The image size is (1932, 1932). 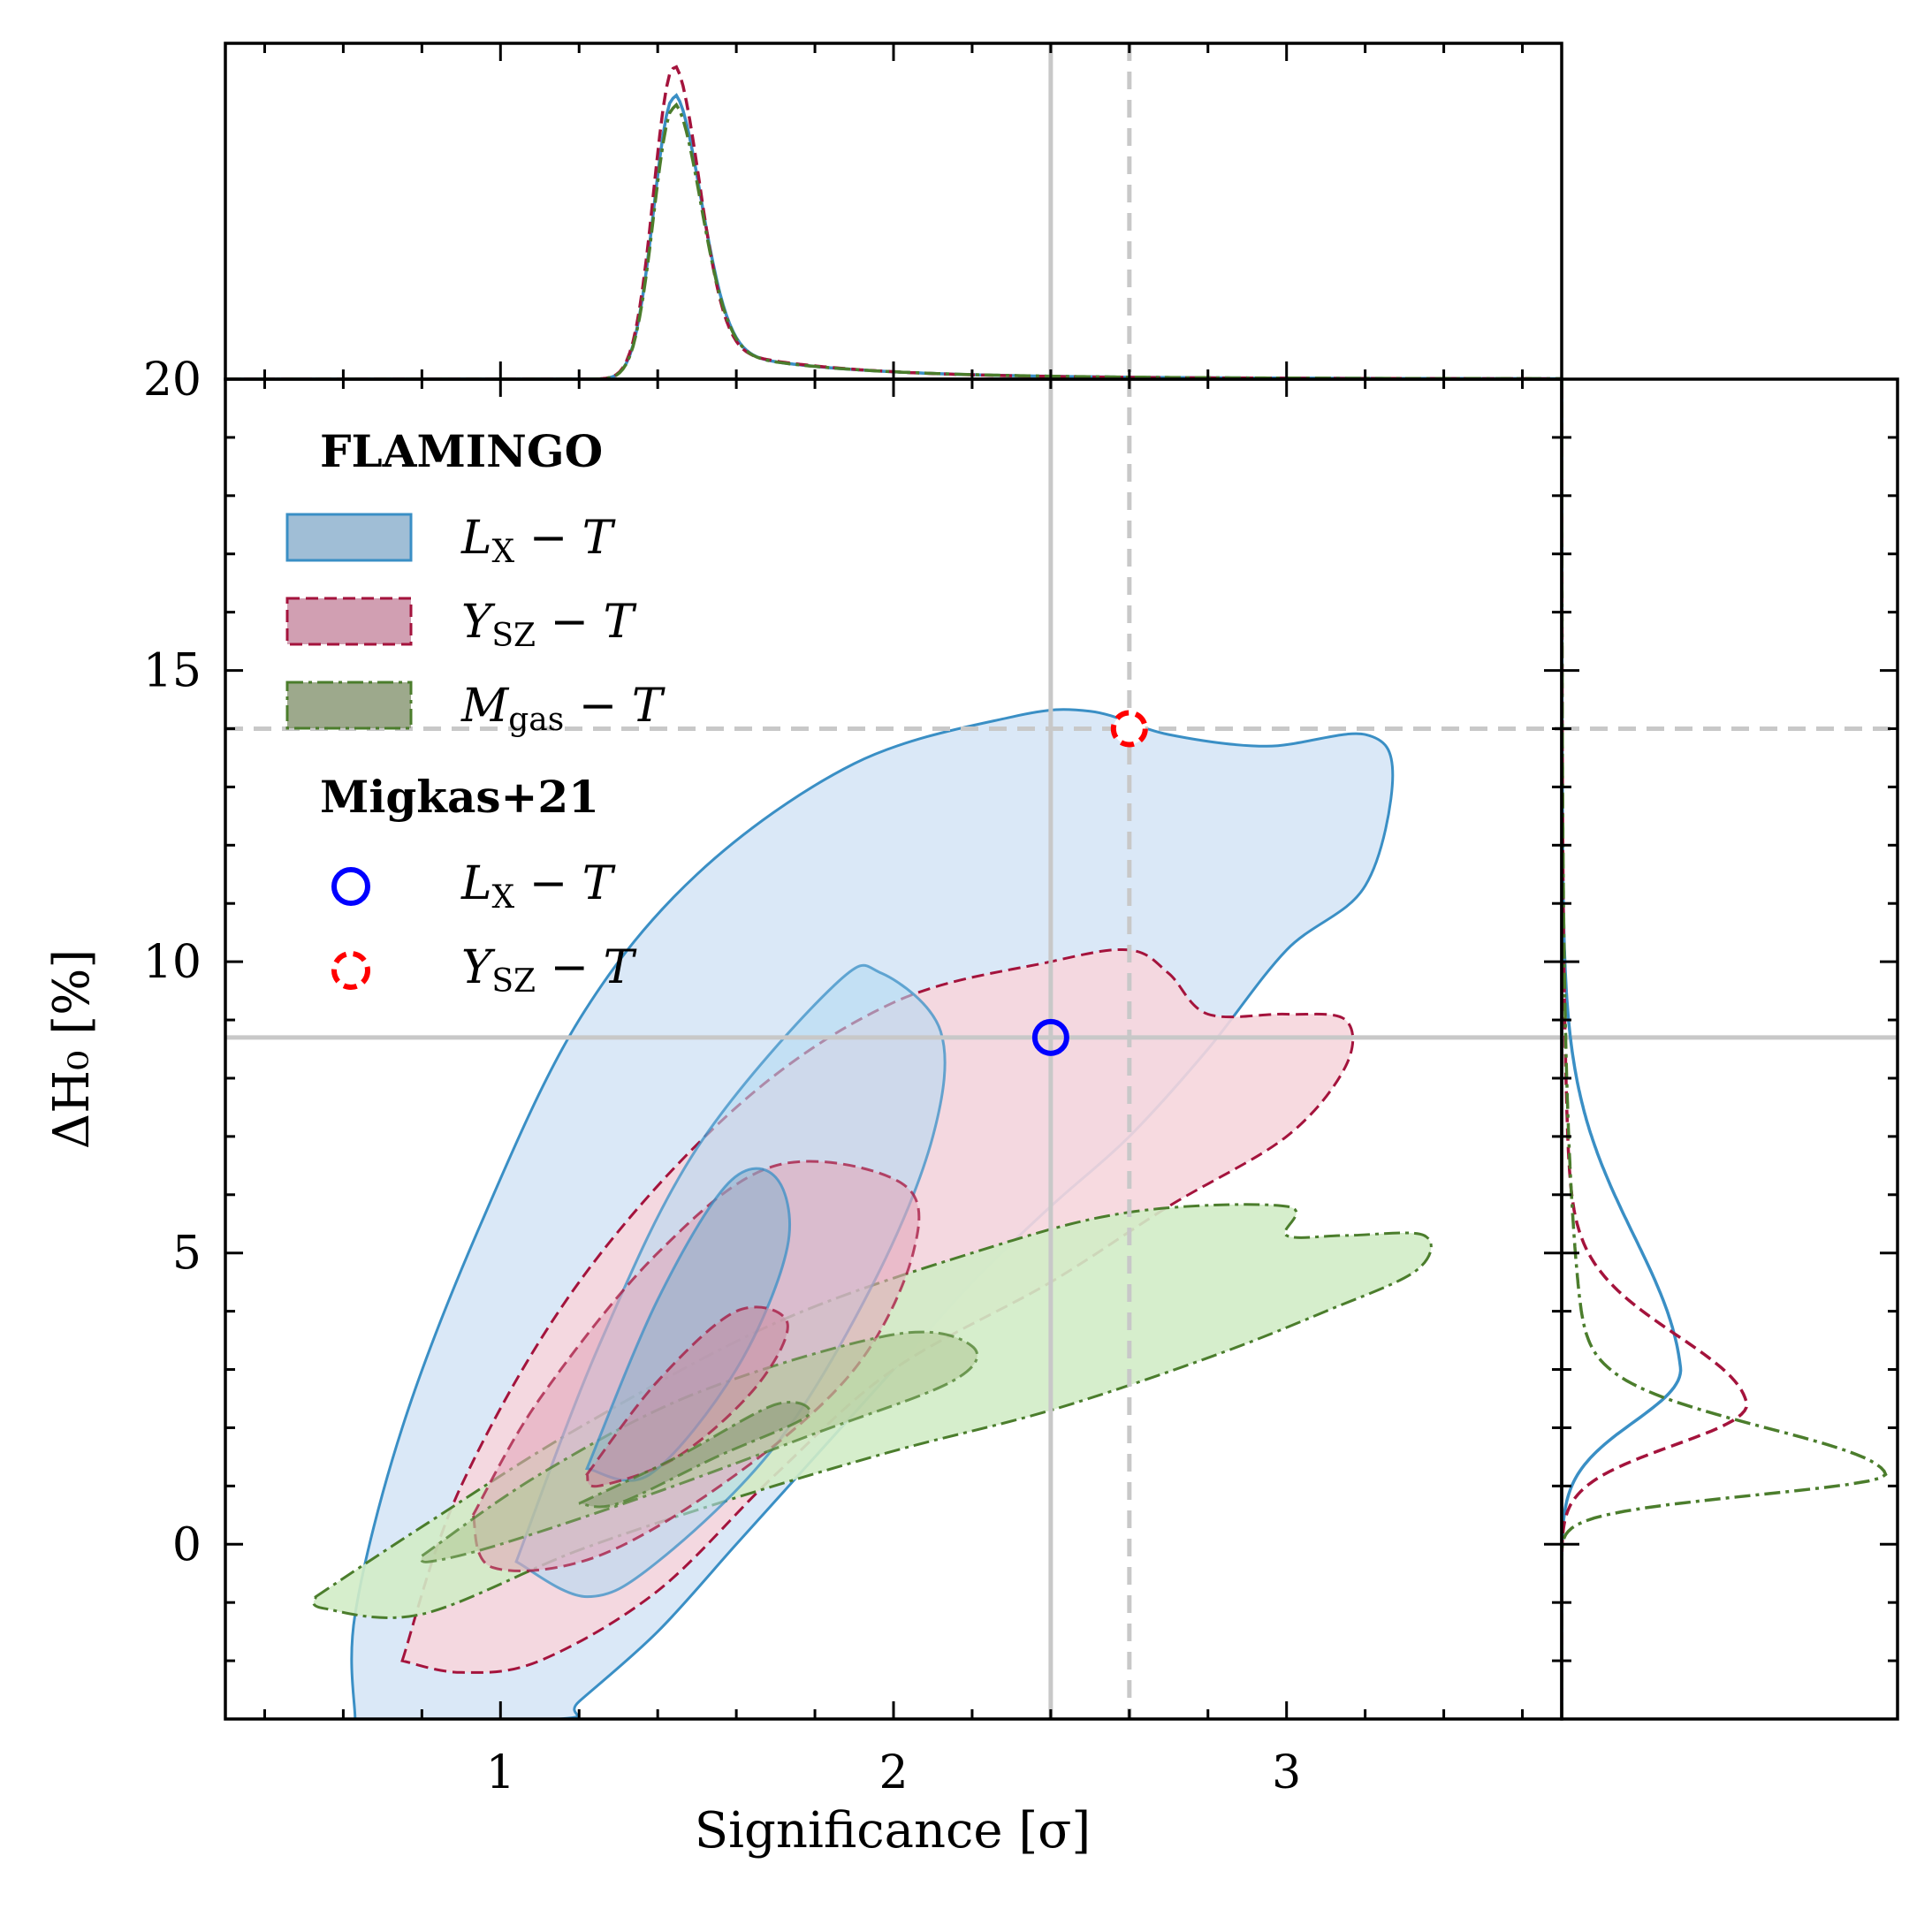 I want to click on right-marginal-curve-mgas-t, so click(x=1725, y=1049).